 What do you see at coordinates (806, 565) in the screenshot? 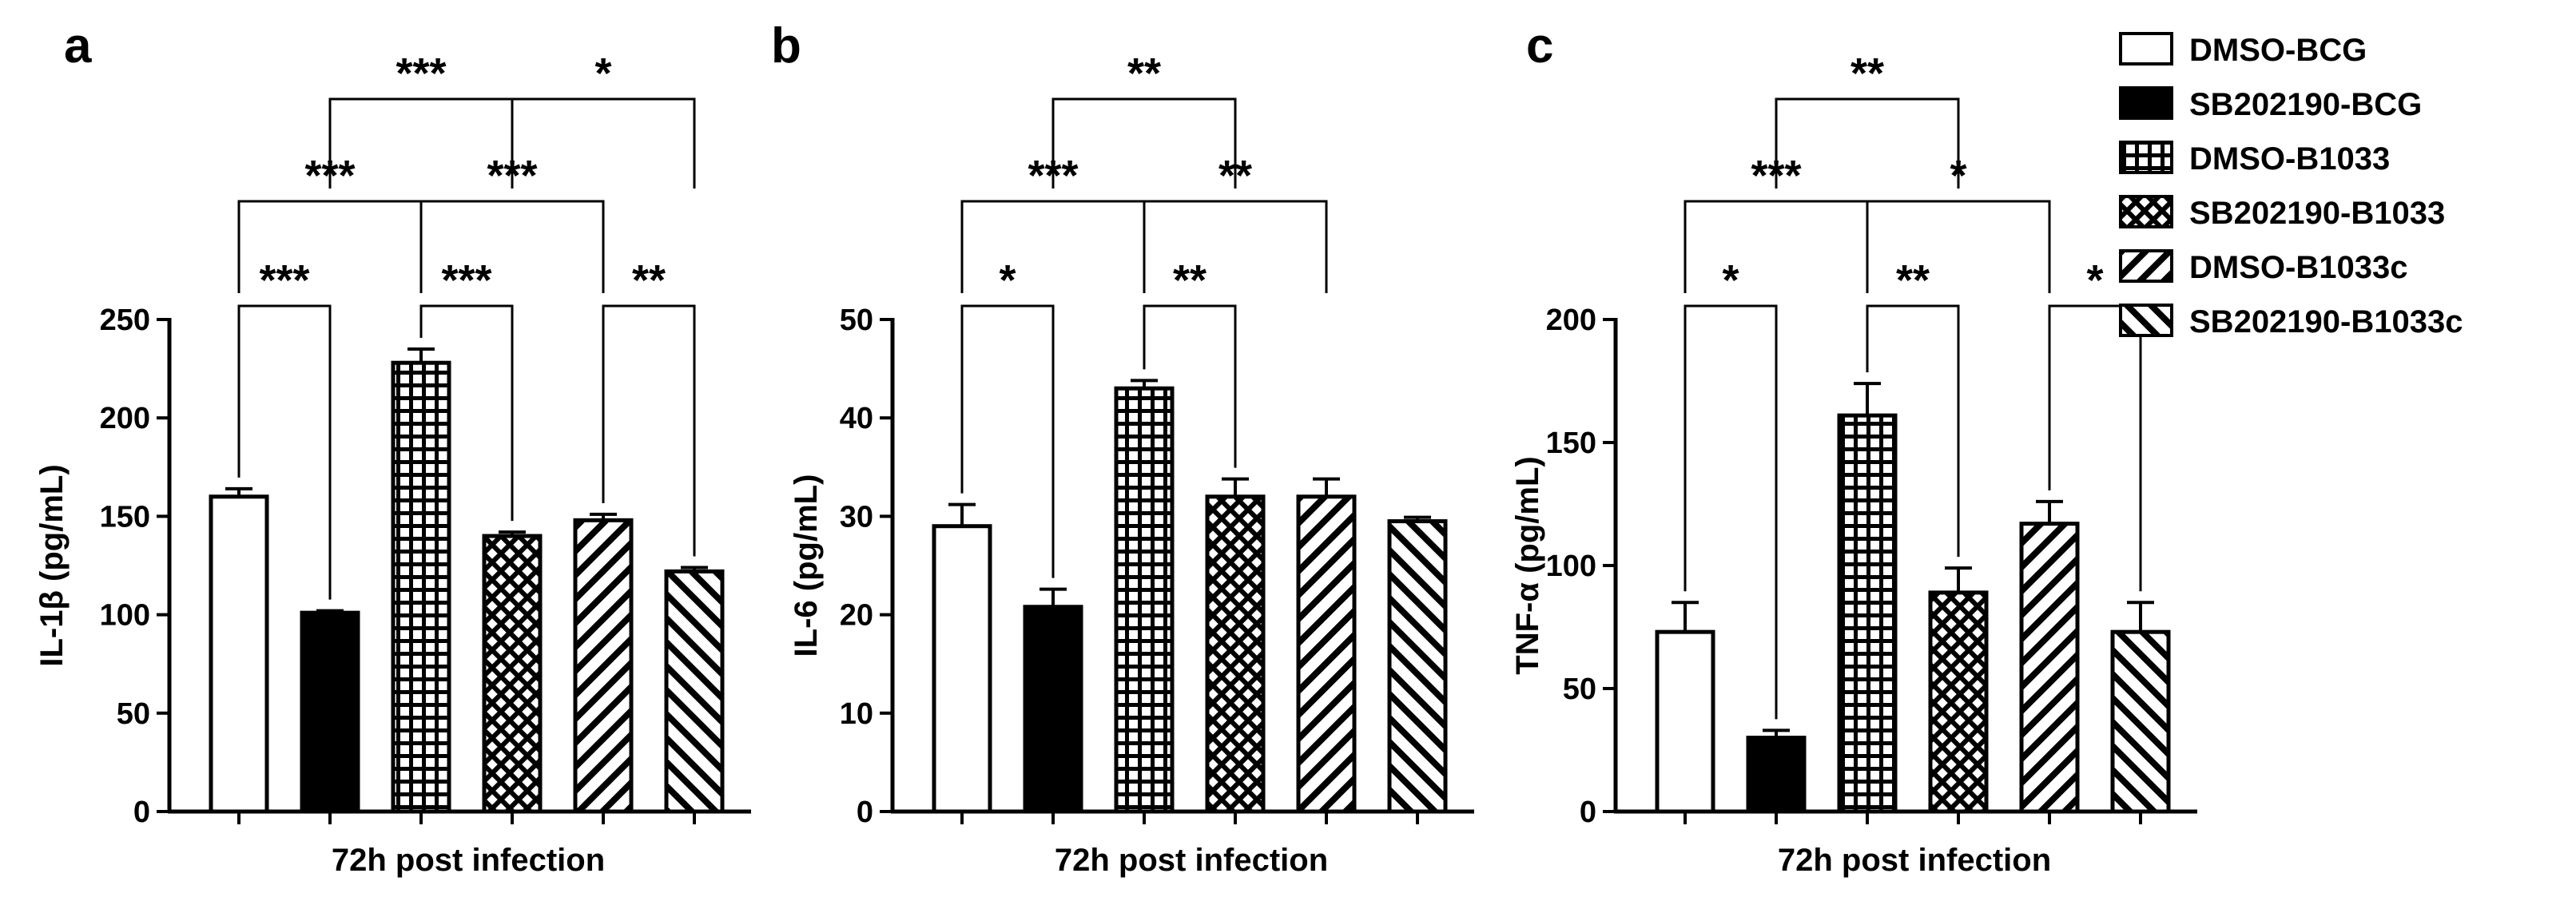
I see `y-axis-label: IL-6 (pg/mL)` at bounding box center [806, 565].